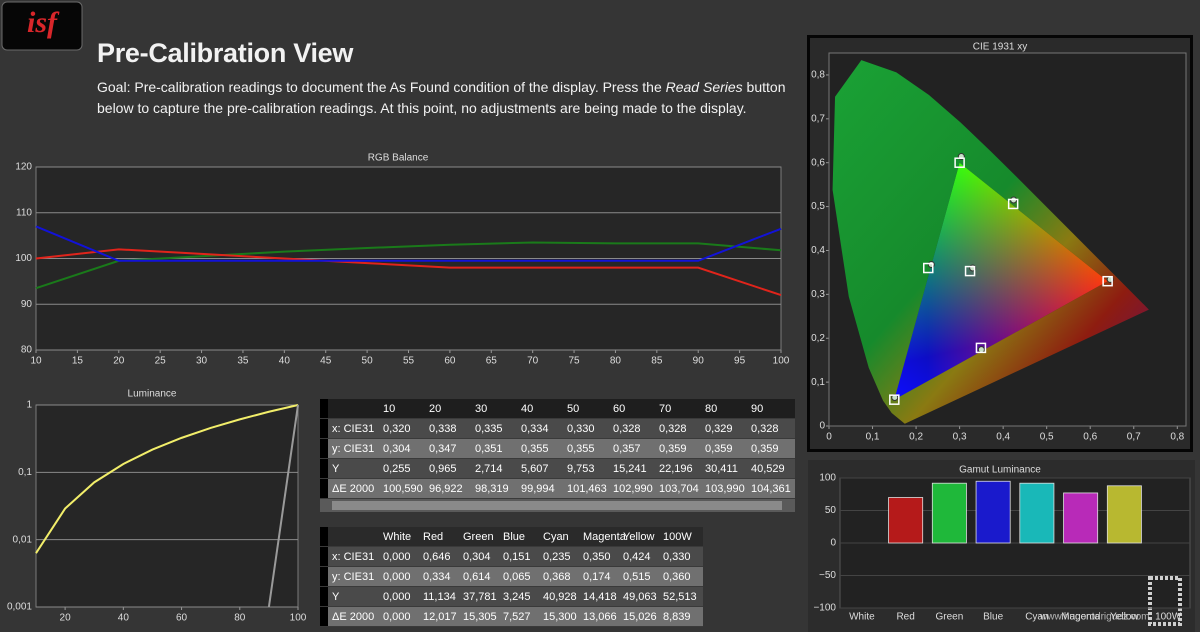  I want to click on table-cell: 12,017, so click(440, 616).